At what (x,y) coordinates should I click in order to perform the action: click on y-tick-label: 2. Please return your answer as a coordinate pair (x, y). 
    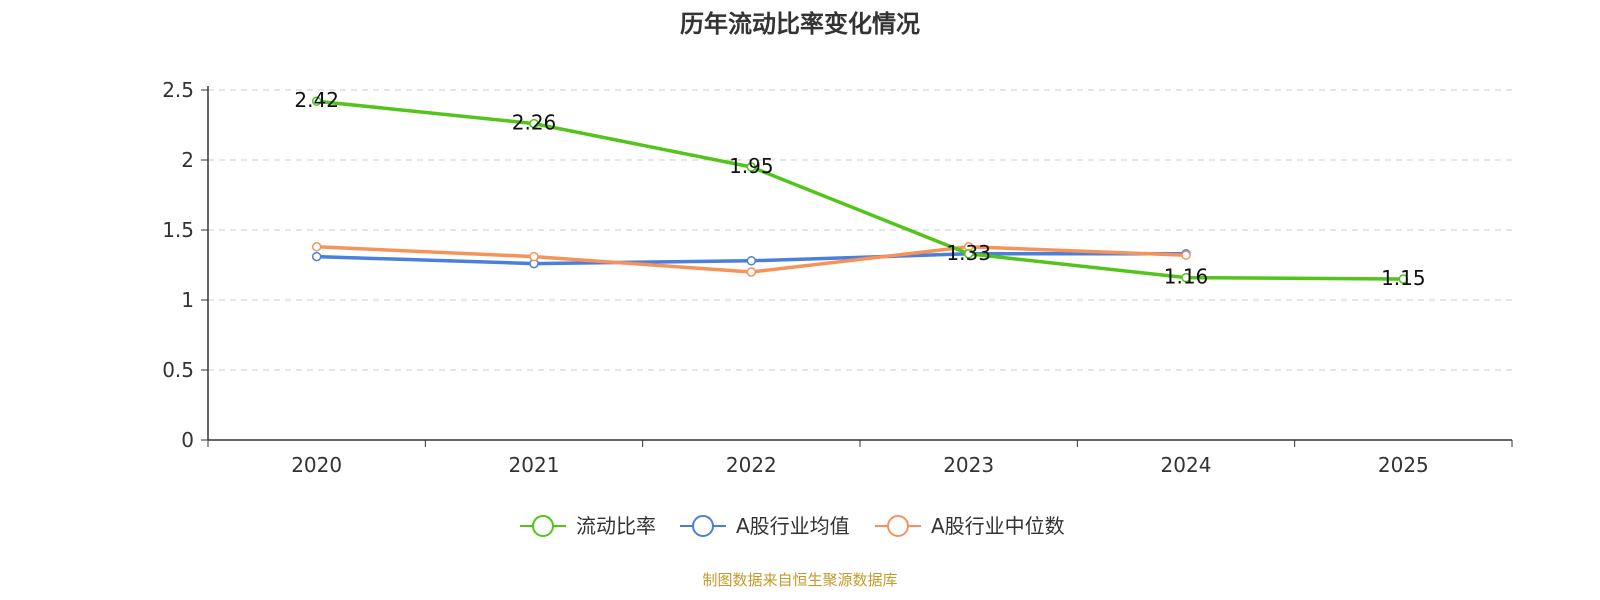
    Looking at the image, I should click on (187, 160).